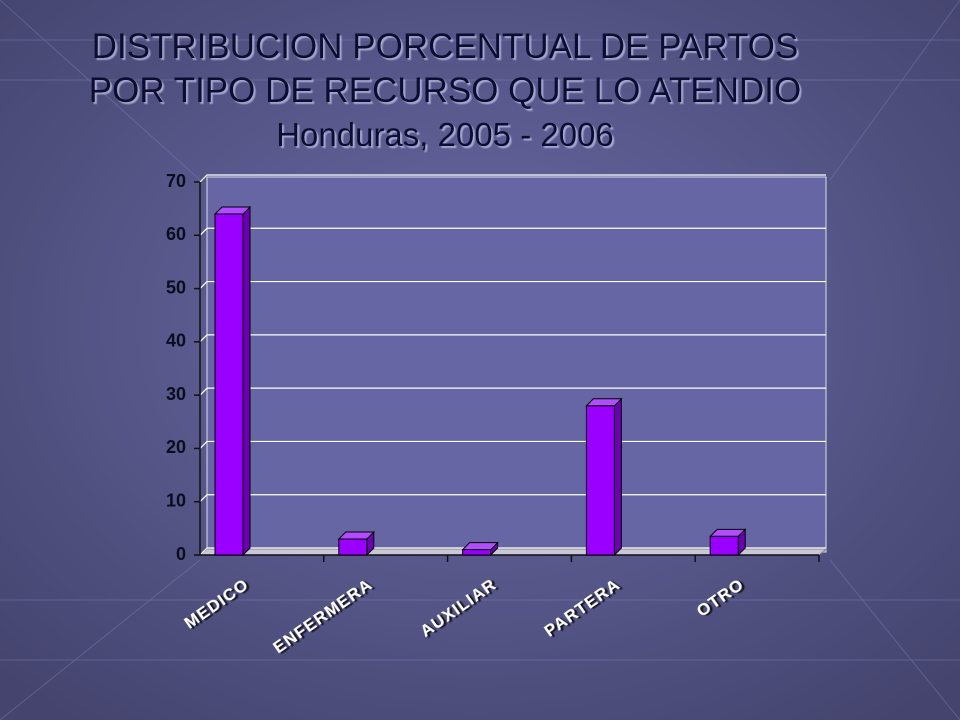 The image size is (960, 720). Describe the element at coordinates (445, 46) in the screenshot. I see `chart-title: DISTRIBUCION PORCENTUAL DE PARTOS` at that location.